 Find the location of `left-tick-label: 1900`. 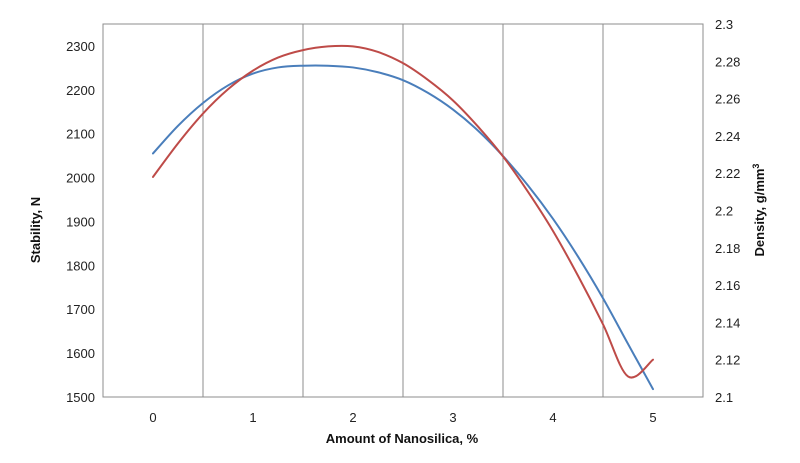

left-tick-label: 1900 is located at coordinates (80, 221).